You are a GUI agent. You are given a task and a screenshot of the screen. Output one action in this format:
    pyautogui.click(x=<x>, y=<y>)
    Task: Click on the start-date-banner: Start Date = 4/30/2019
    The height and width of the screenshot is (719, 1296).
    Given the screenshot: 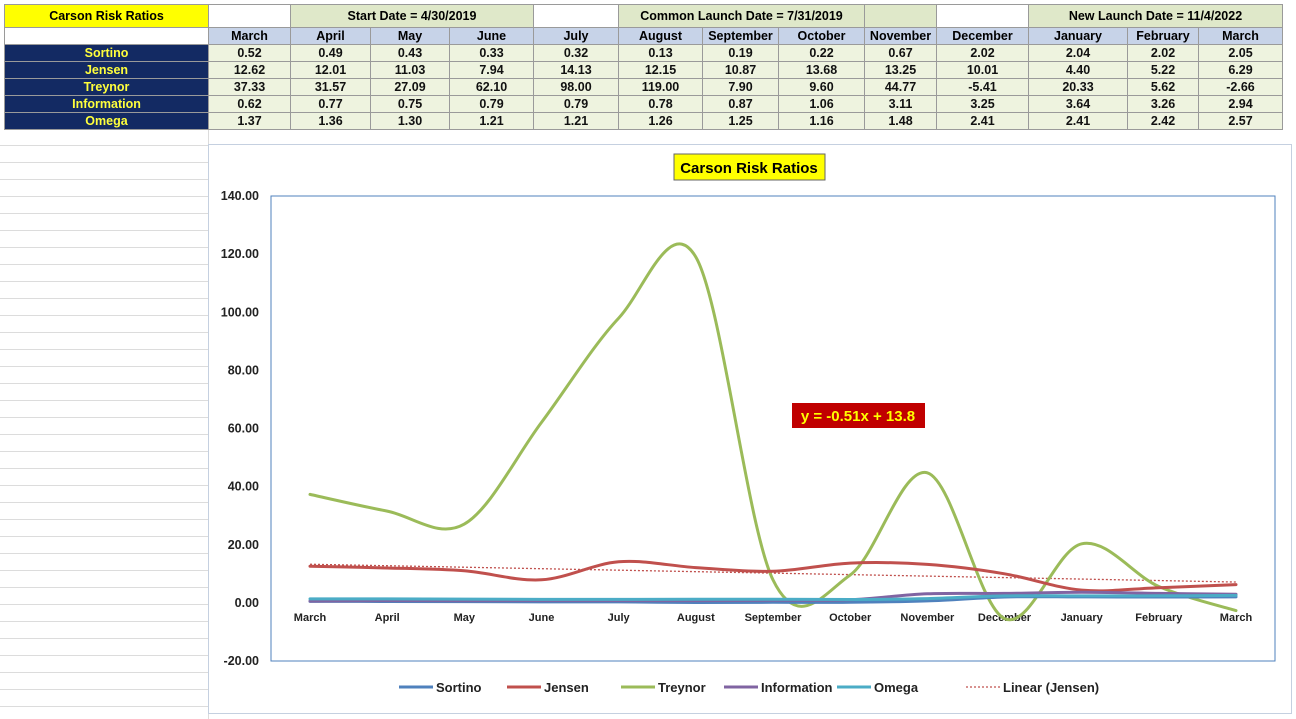 What is the action you would take?
    pyautogui.click(x=412, y=16)
    